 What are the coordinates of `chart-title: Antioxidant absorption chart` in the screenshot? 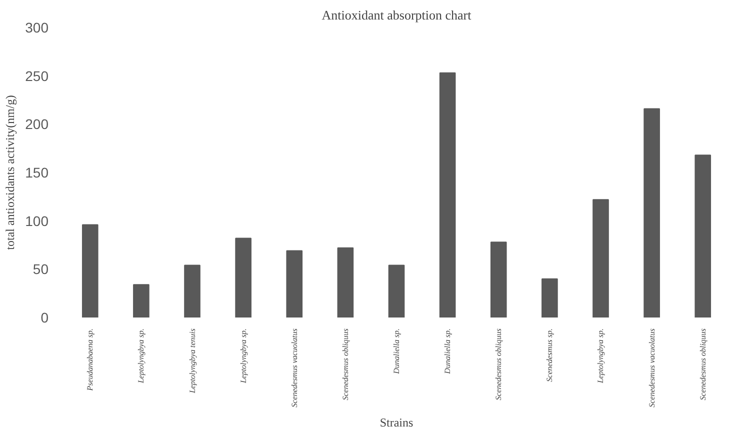 It's located at (397, 15).